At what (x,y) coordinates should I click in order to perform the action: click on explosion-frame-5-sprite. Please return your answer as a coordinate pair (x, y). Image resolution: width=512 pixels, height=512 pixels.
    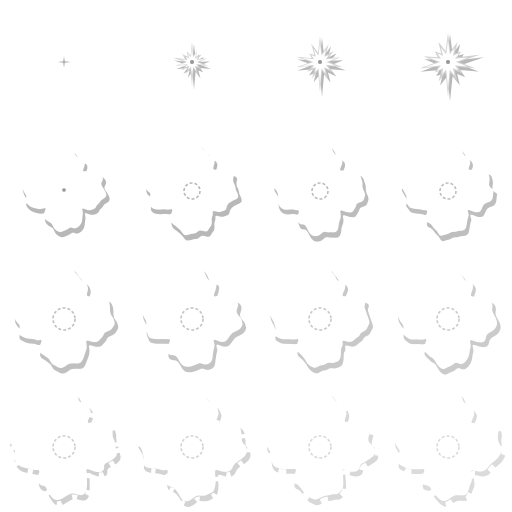
    Looking at the image, I should click on (64, 192).